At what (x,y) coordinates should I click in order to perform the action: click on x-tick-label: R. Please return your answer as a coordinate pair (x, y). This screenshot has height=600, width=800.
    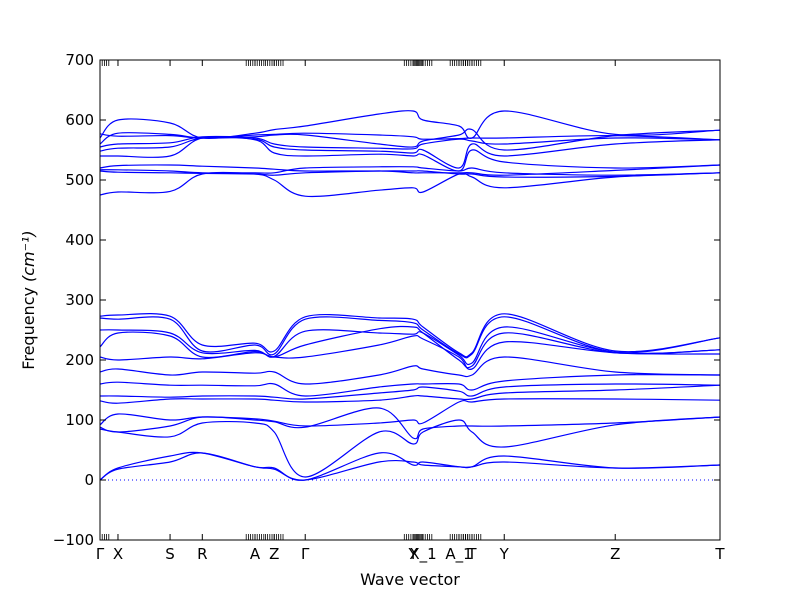
    Looking at the image, I should click on (202, 554).